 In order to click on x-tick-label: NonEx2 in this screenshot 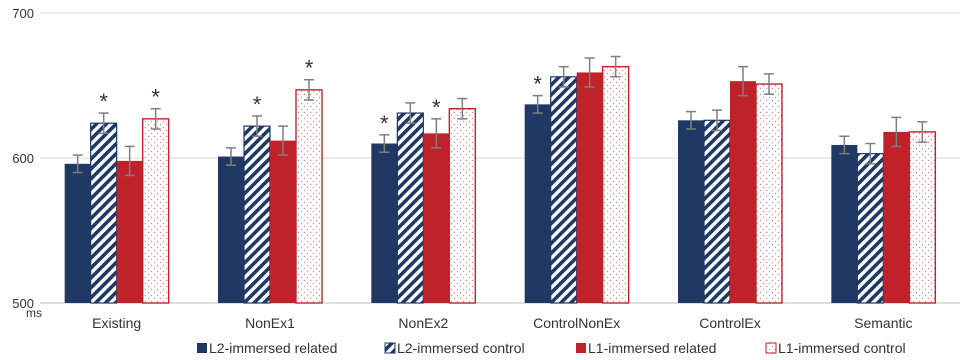, I will do `click(423, 323)`.